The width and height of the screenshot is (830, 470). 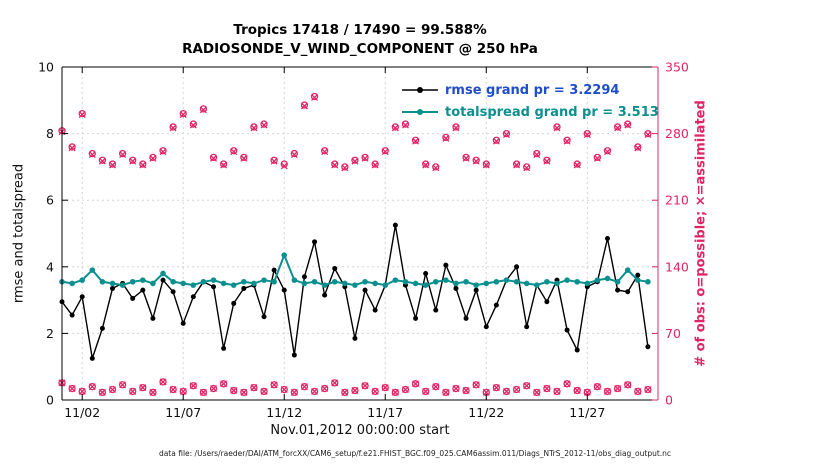 What do you see at coordinates (50, 400) in the screenshot?
I see `y-left-tick-label: 0` at bounding box center [50, 400].